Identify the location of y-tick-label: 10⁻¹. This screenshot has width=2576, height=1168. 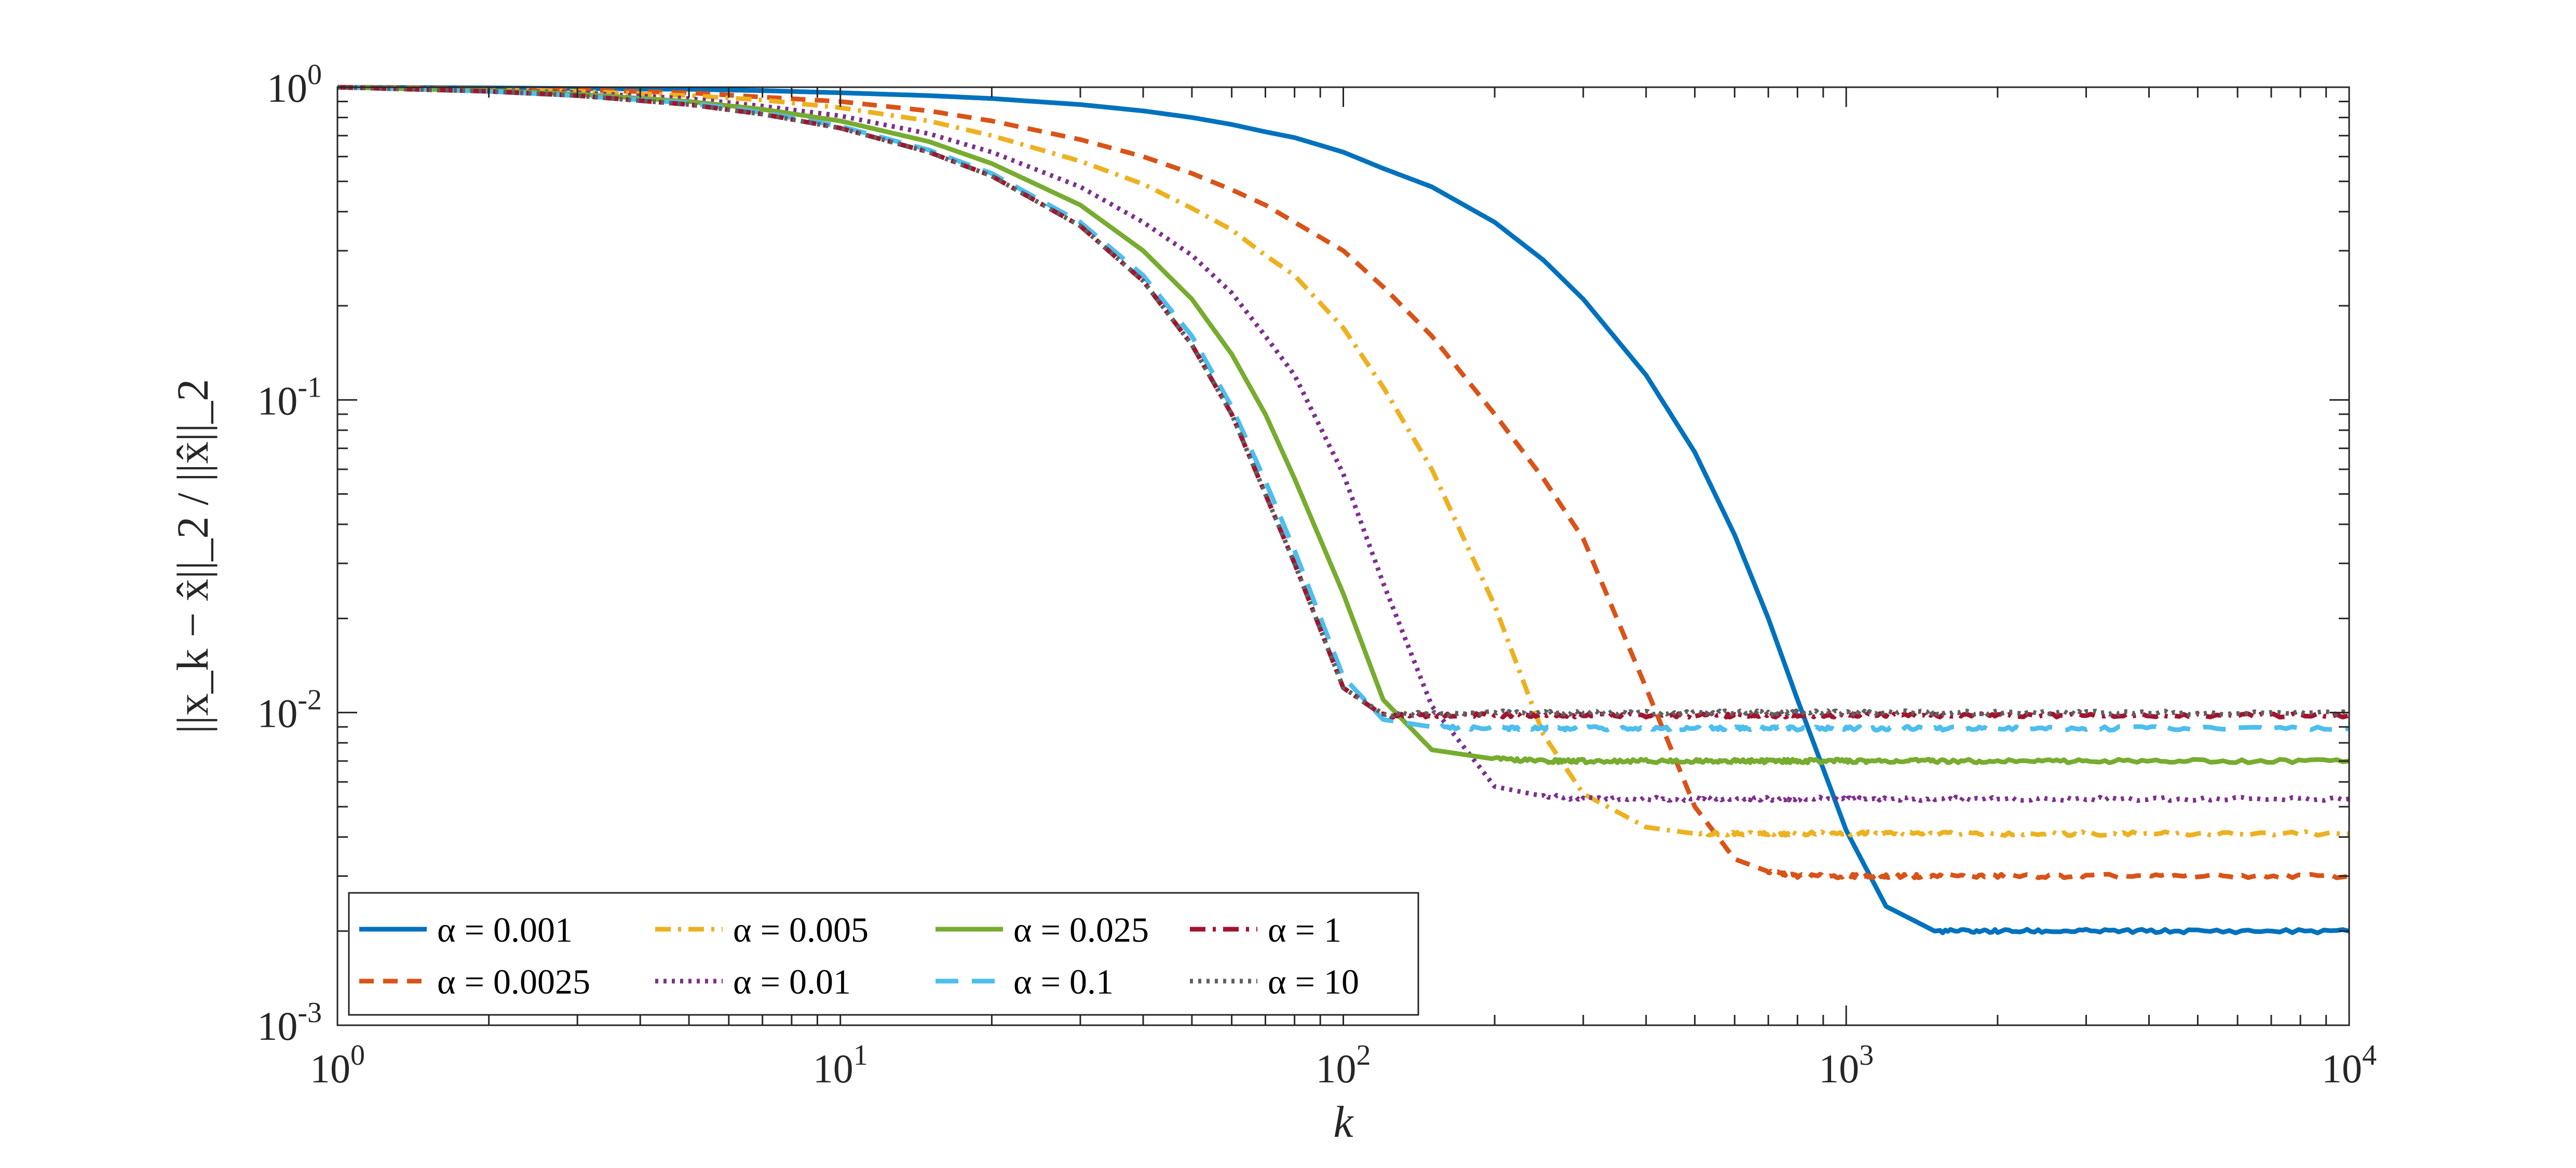
(289, 397).